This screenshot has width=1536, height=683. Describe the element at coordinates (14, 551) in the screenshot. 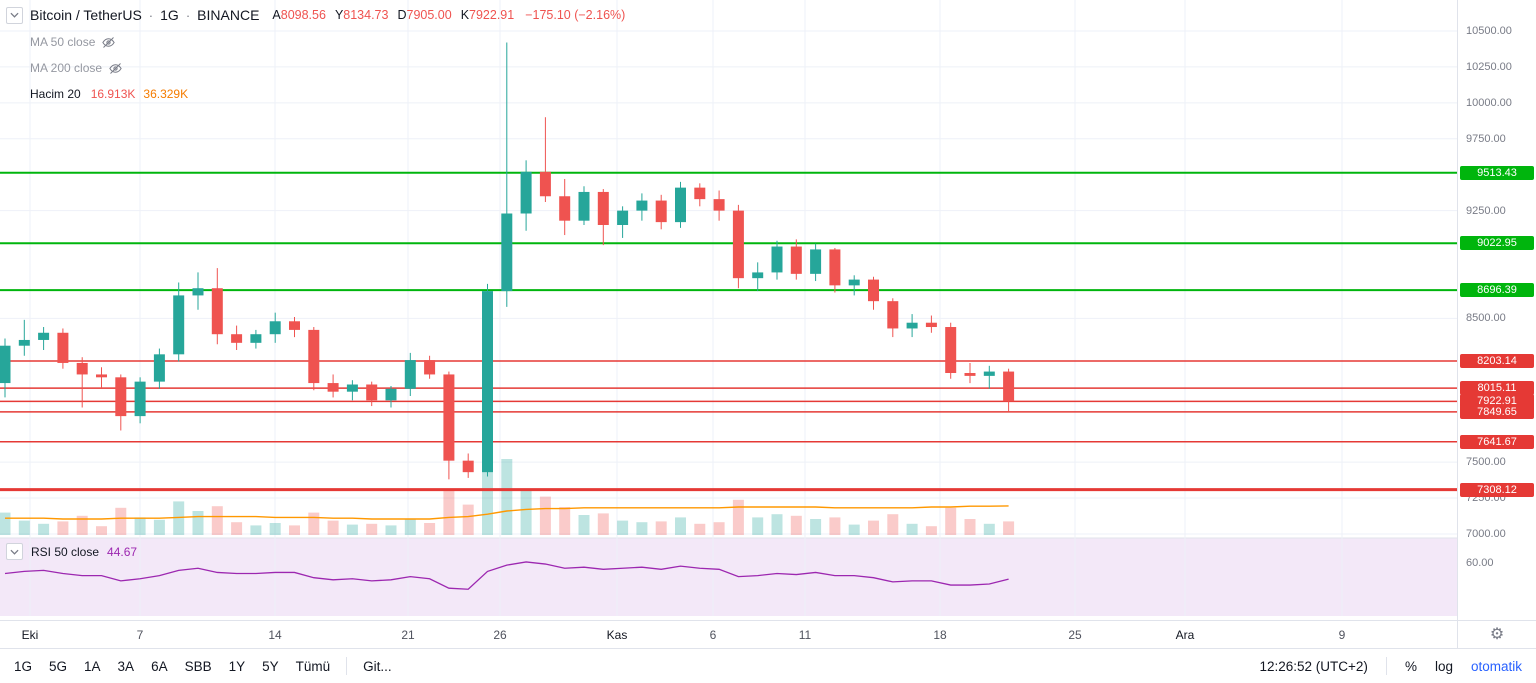

I see `collapse-rsi-pane-button` at that location.